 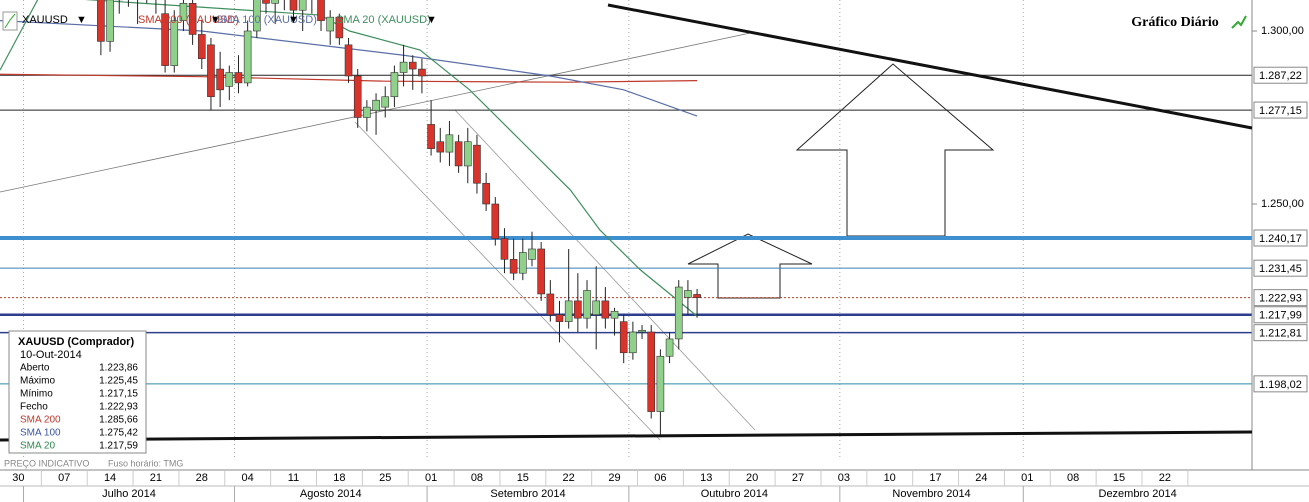 I want to click on info-value: 1.217,59, so click(x=118, y=446).